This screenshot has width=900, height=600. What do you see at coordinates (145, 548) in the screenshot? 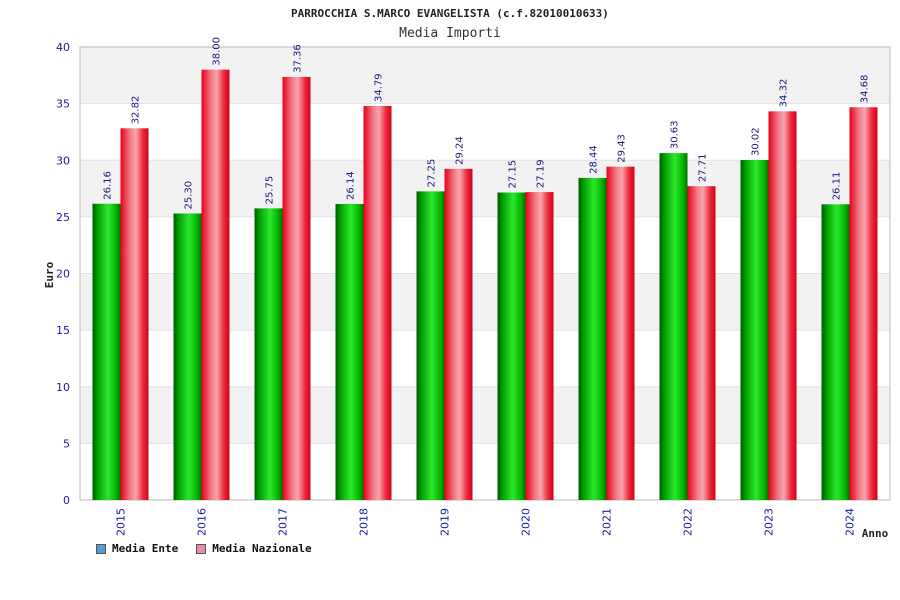
I see `legend-label-ente: Media Ente` at bounding box center [145, 548].